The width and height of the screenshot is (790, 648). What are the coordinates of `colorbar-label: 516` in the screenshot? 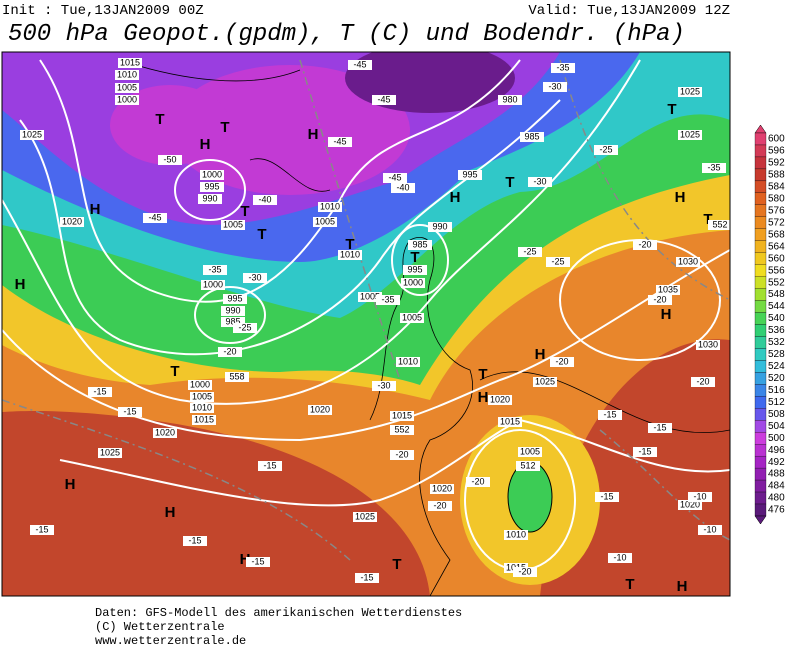 It's located at (776, 390).